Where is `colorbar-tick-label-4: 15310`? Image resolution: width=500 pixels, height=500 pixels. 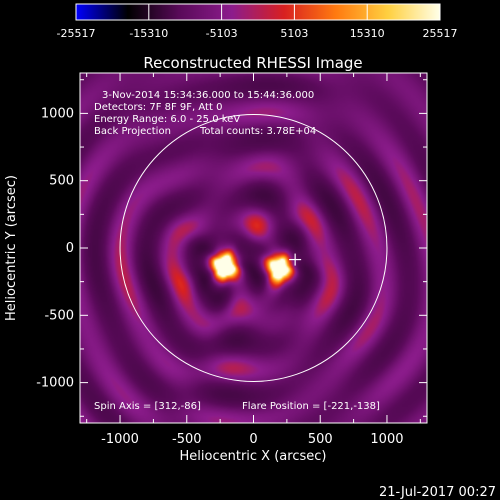 colorbar-tick-label-4: 15310 is located at coordinates (367, 33).